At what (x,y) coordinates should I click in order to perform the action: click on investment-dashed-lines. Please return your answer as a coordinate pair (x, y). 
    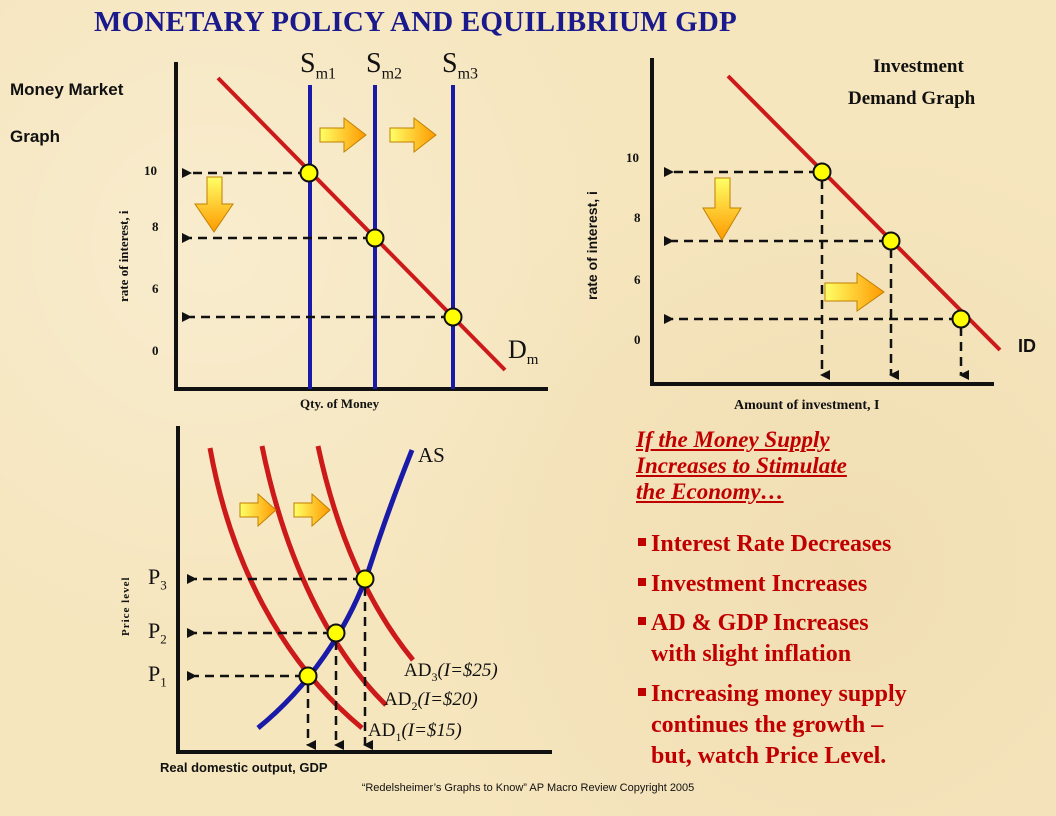
    Looking at the image, I should click on (816, 273).